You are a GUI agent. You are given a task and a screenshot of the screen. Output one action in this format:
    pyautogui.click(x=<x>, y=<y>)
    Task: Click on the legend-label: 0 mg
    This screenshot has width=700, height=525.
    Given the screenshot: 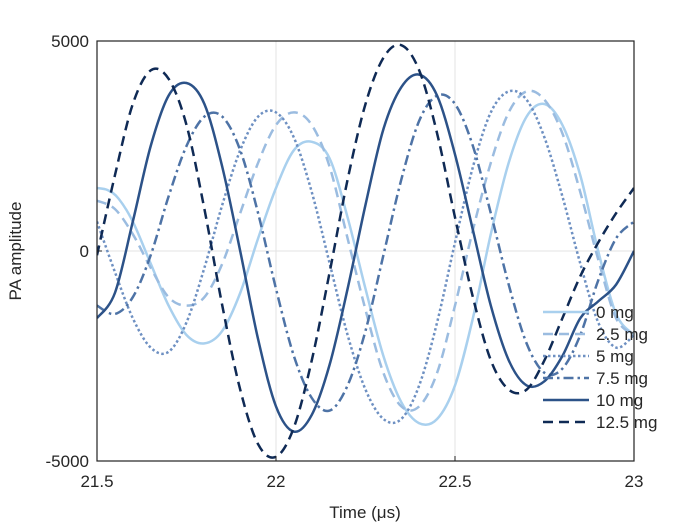 What is the action you would take?
    pyautogui.click(x=615, y=312)
    